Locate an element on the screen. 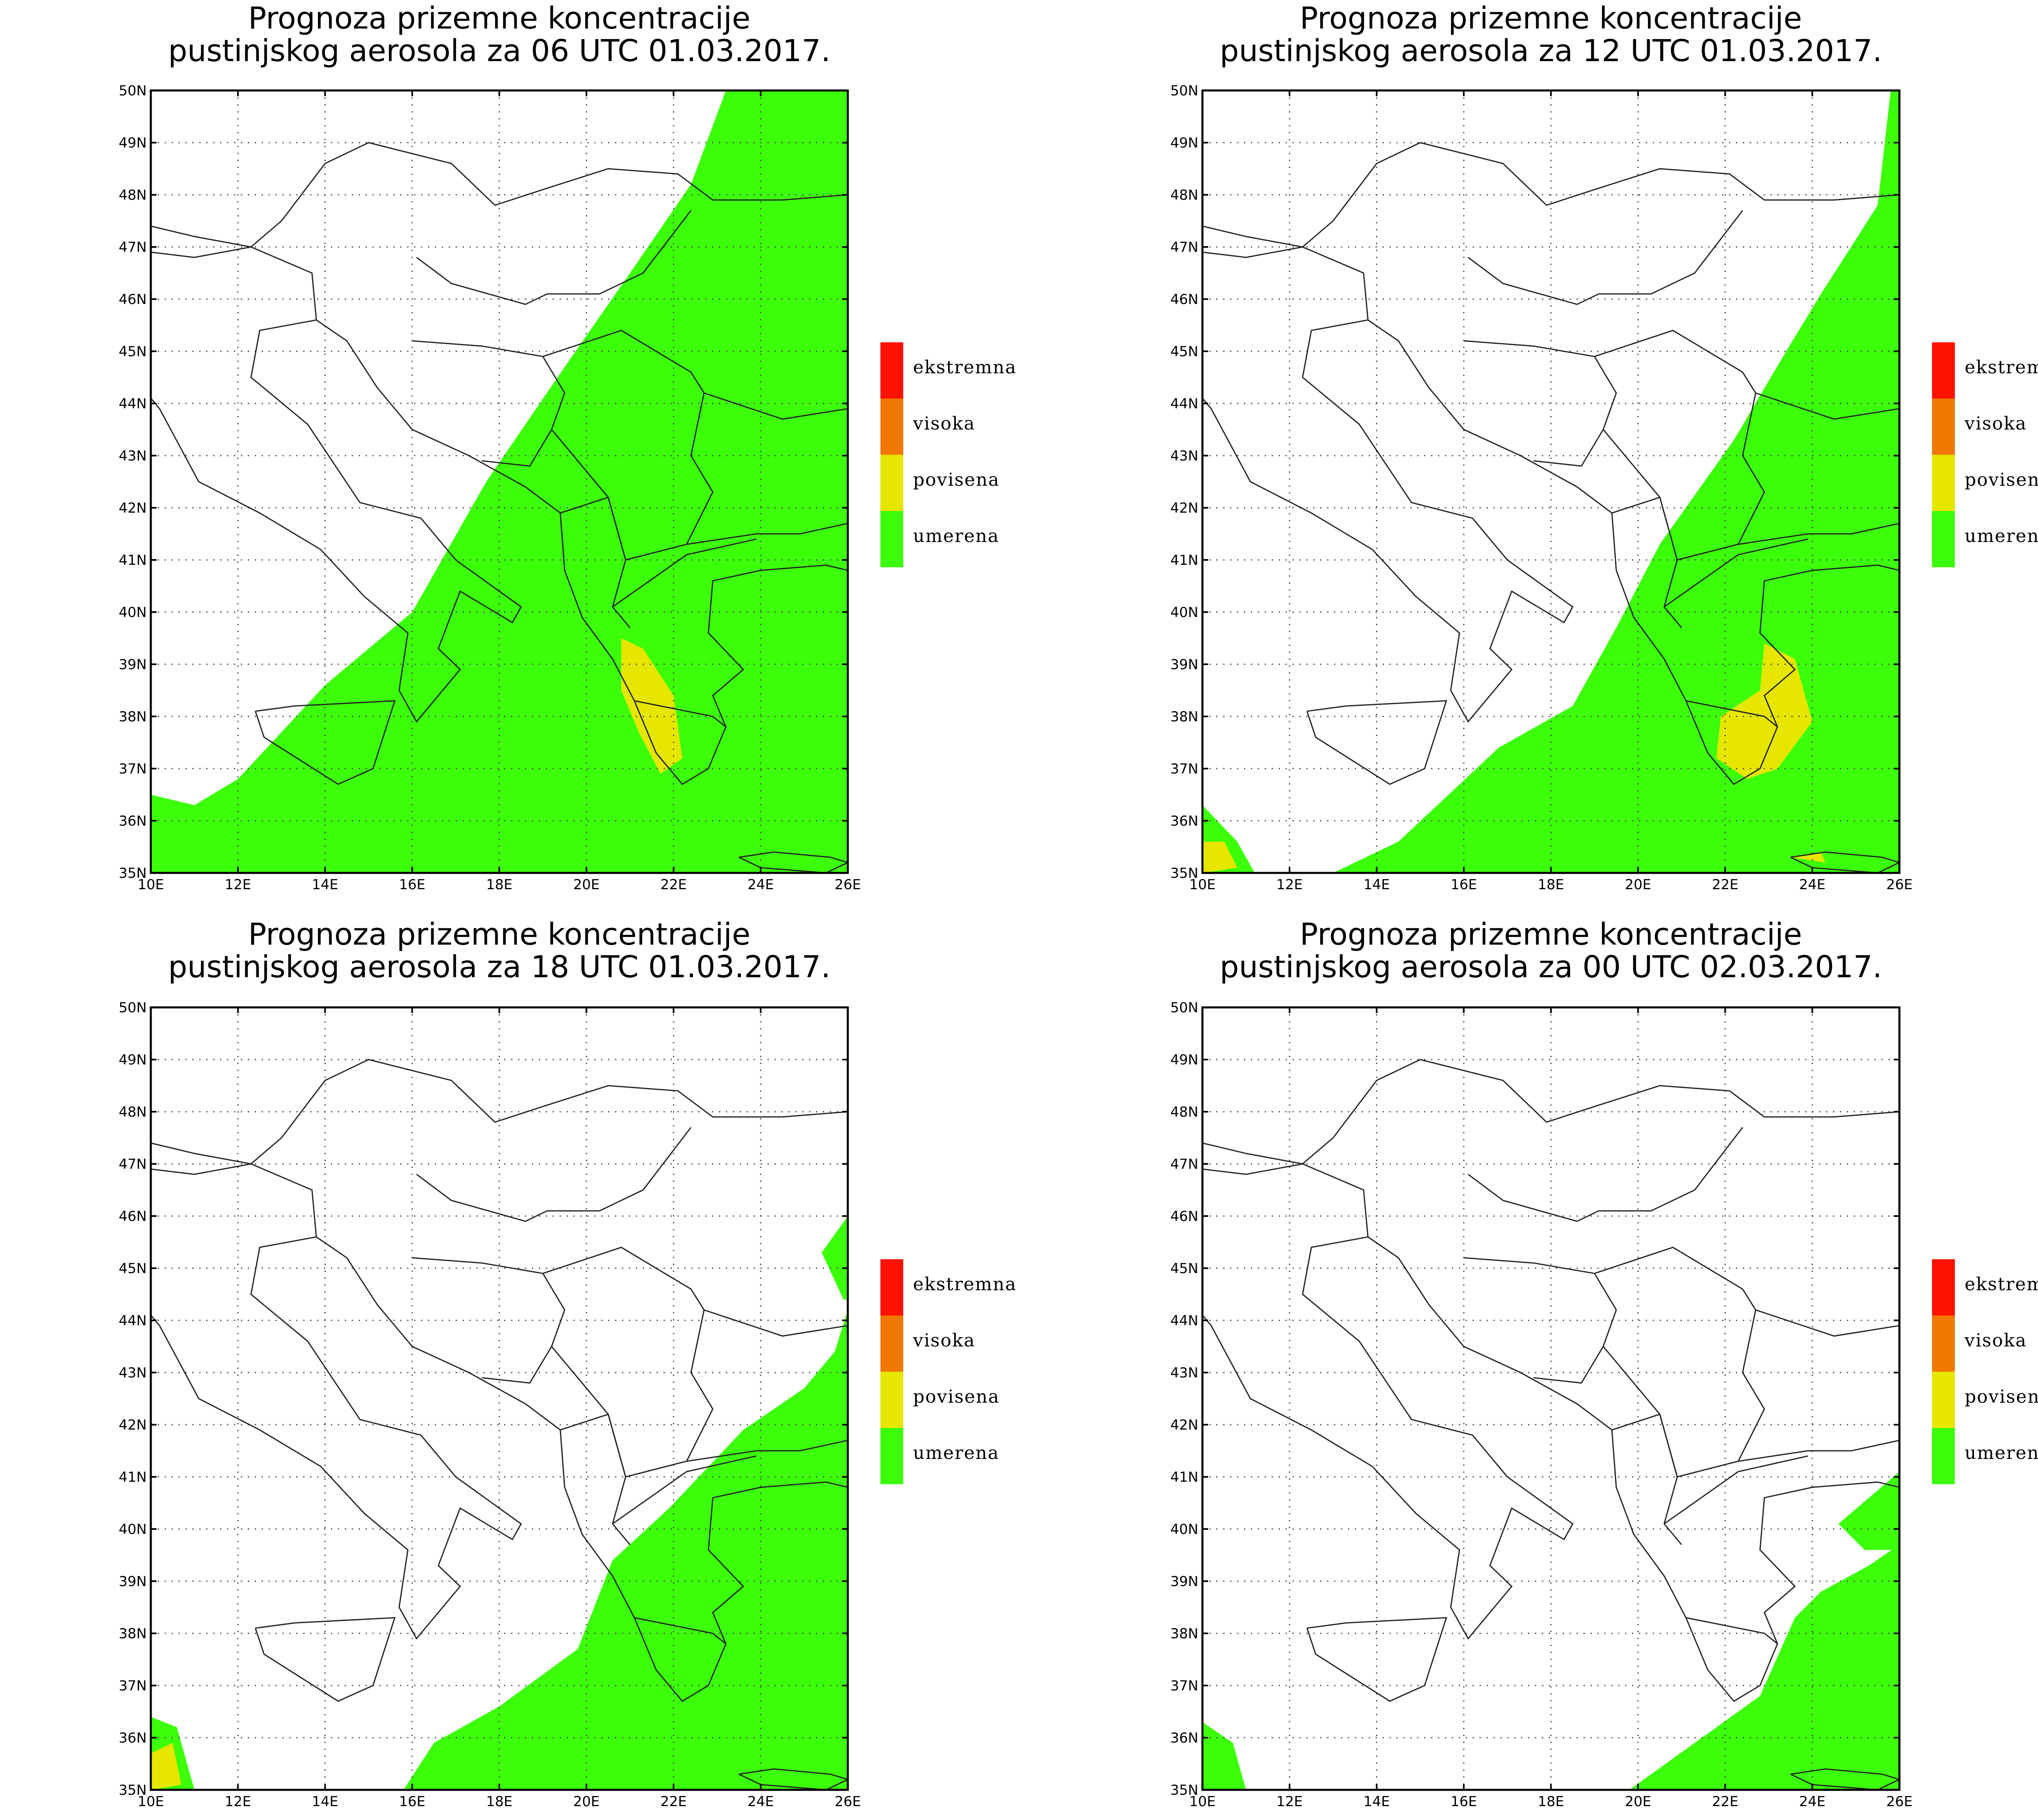  lat-tick-label: 48N is located at coordinates (1184, 195).